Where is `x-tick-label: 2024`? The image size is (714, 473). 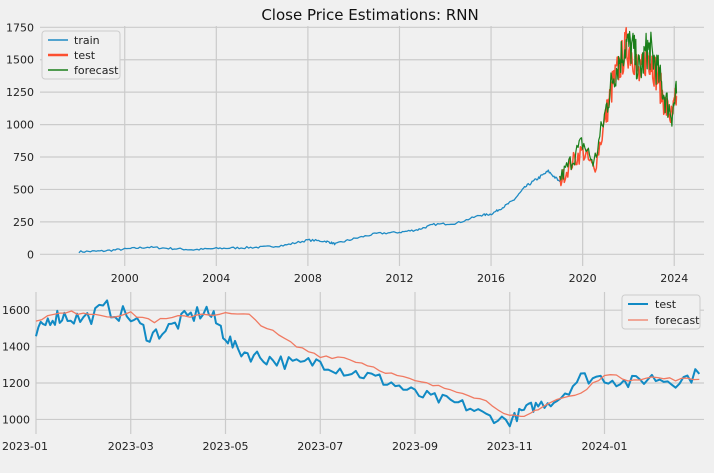 x-tick-label: 2024 is located at coordinates (674, 278).